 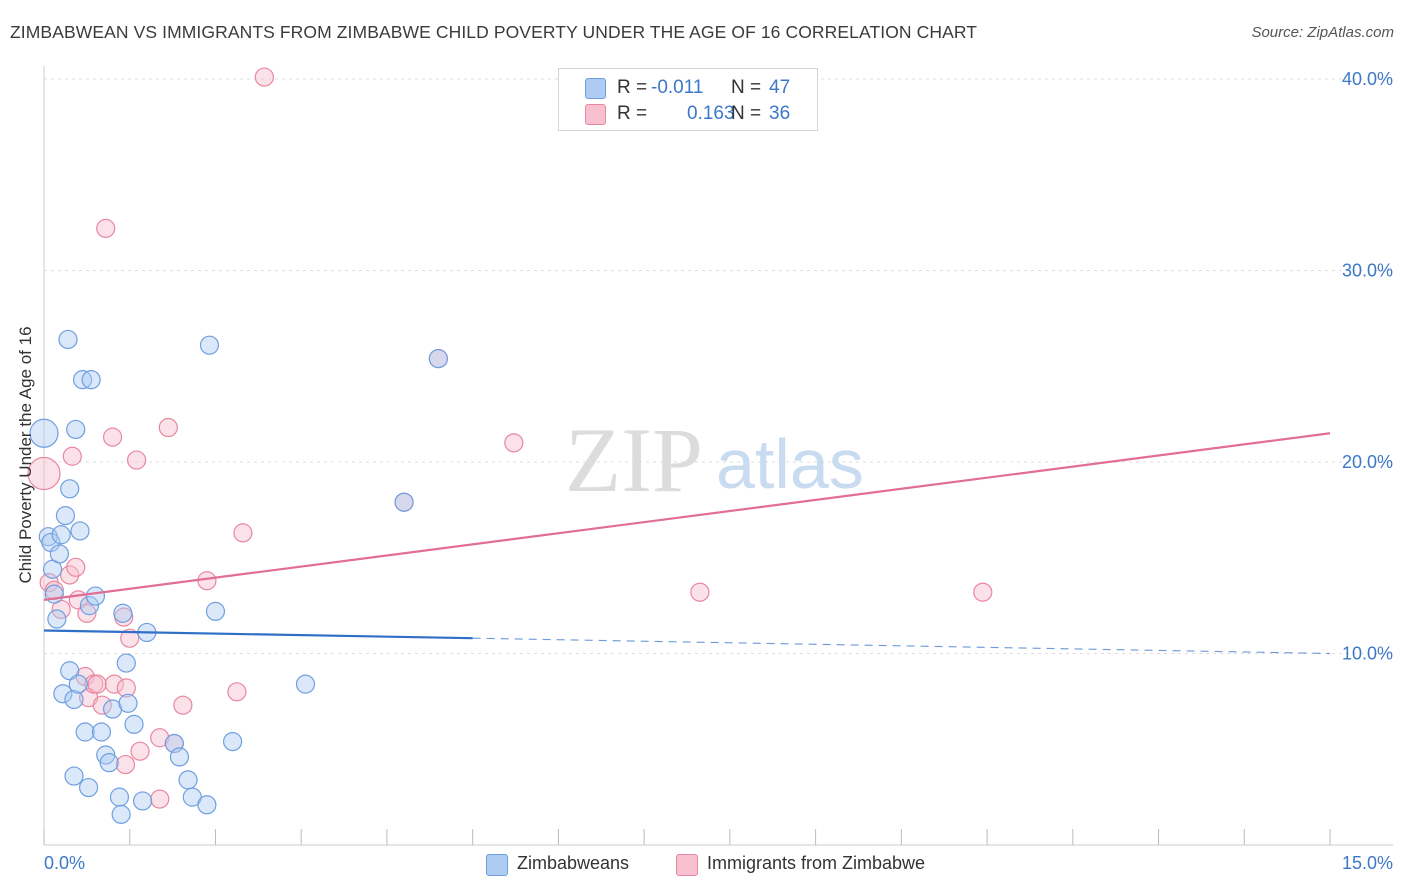 I want to click on legend-n-value: 47, so click(x=780, y=87).